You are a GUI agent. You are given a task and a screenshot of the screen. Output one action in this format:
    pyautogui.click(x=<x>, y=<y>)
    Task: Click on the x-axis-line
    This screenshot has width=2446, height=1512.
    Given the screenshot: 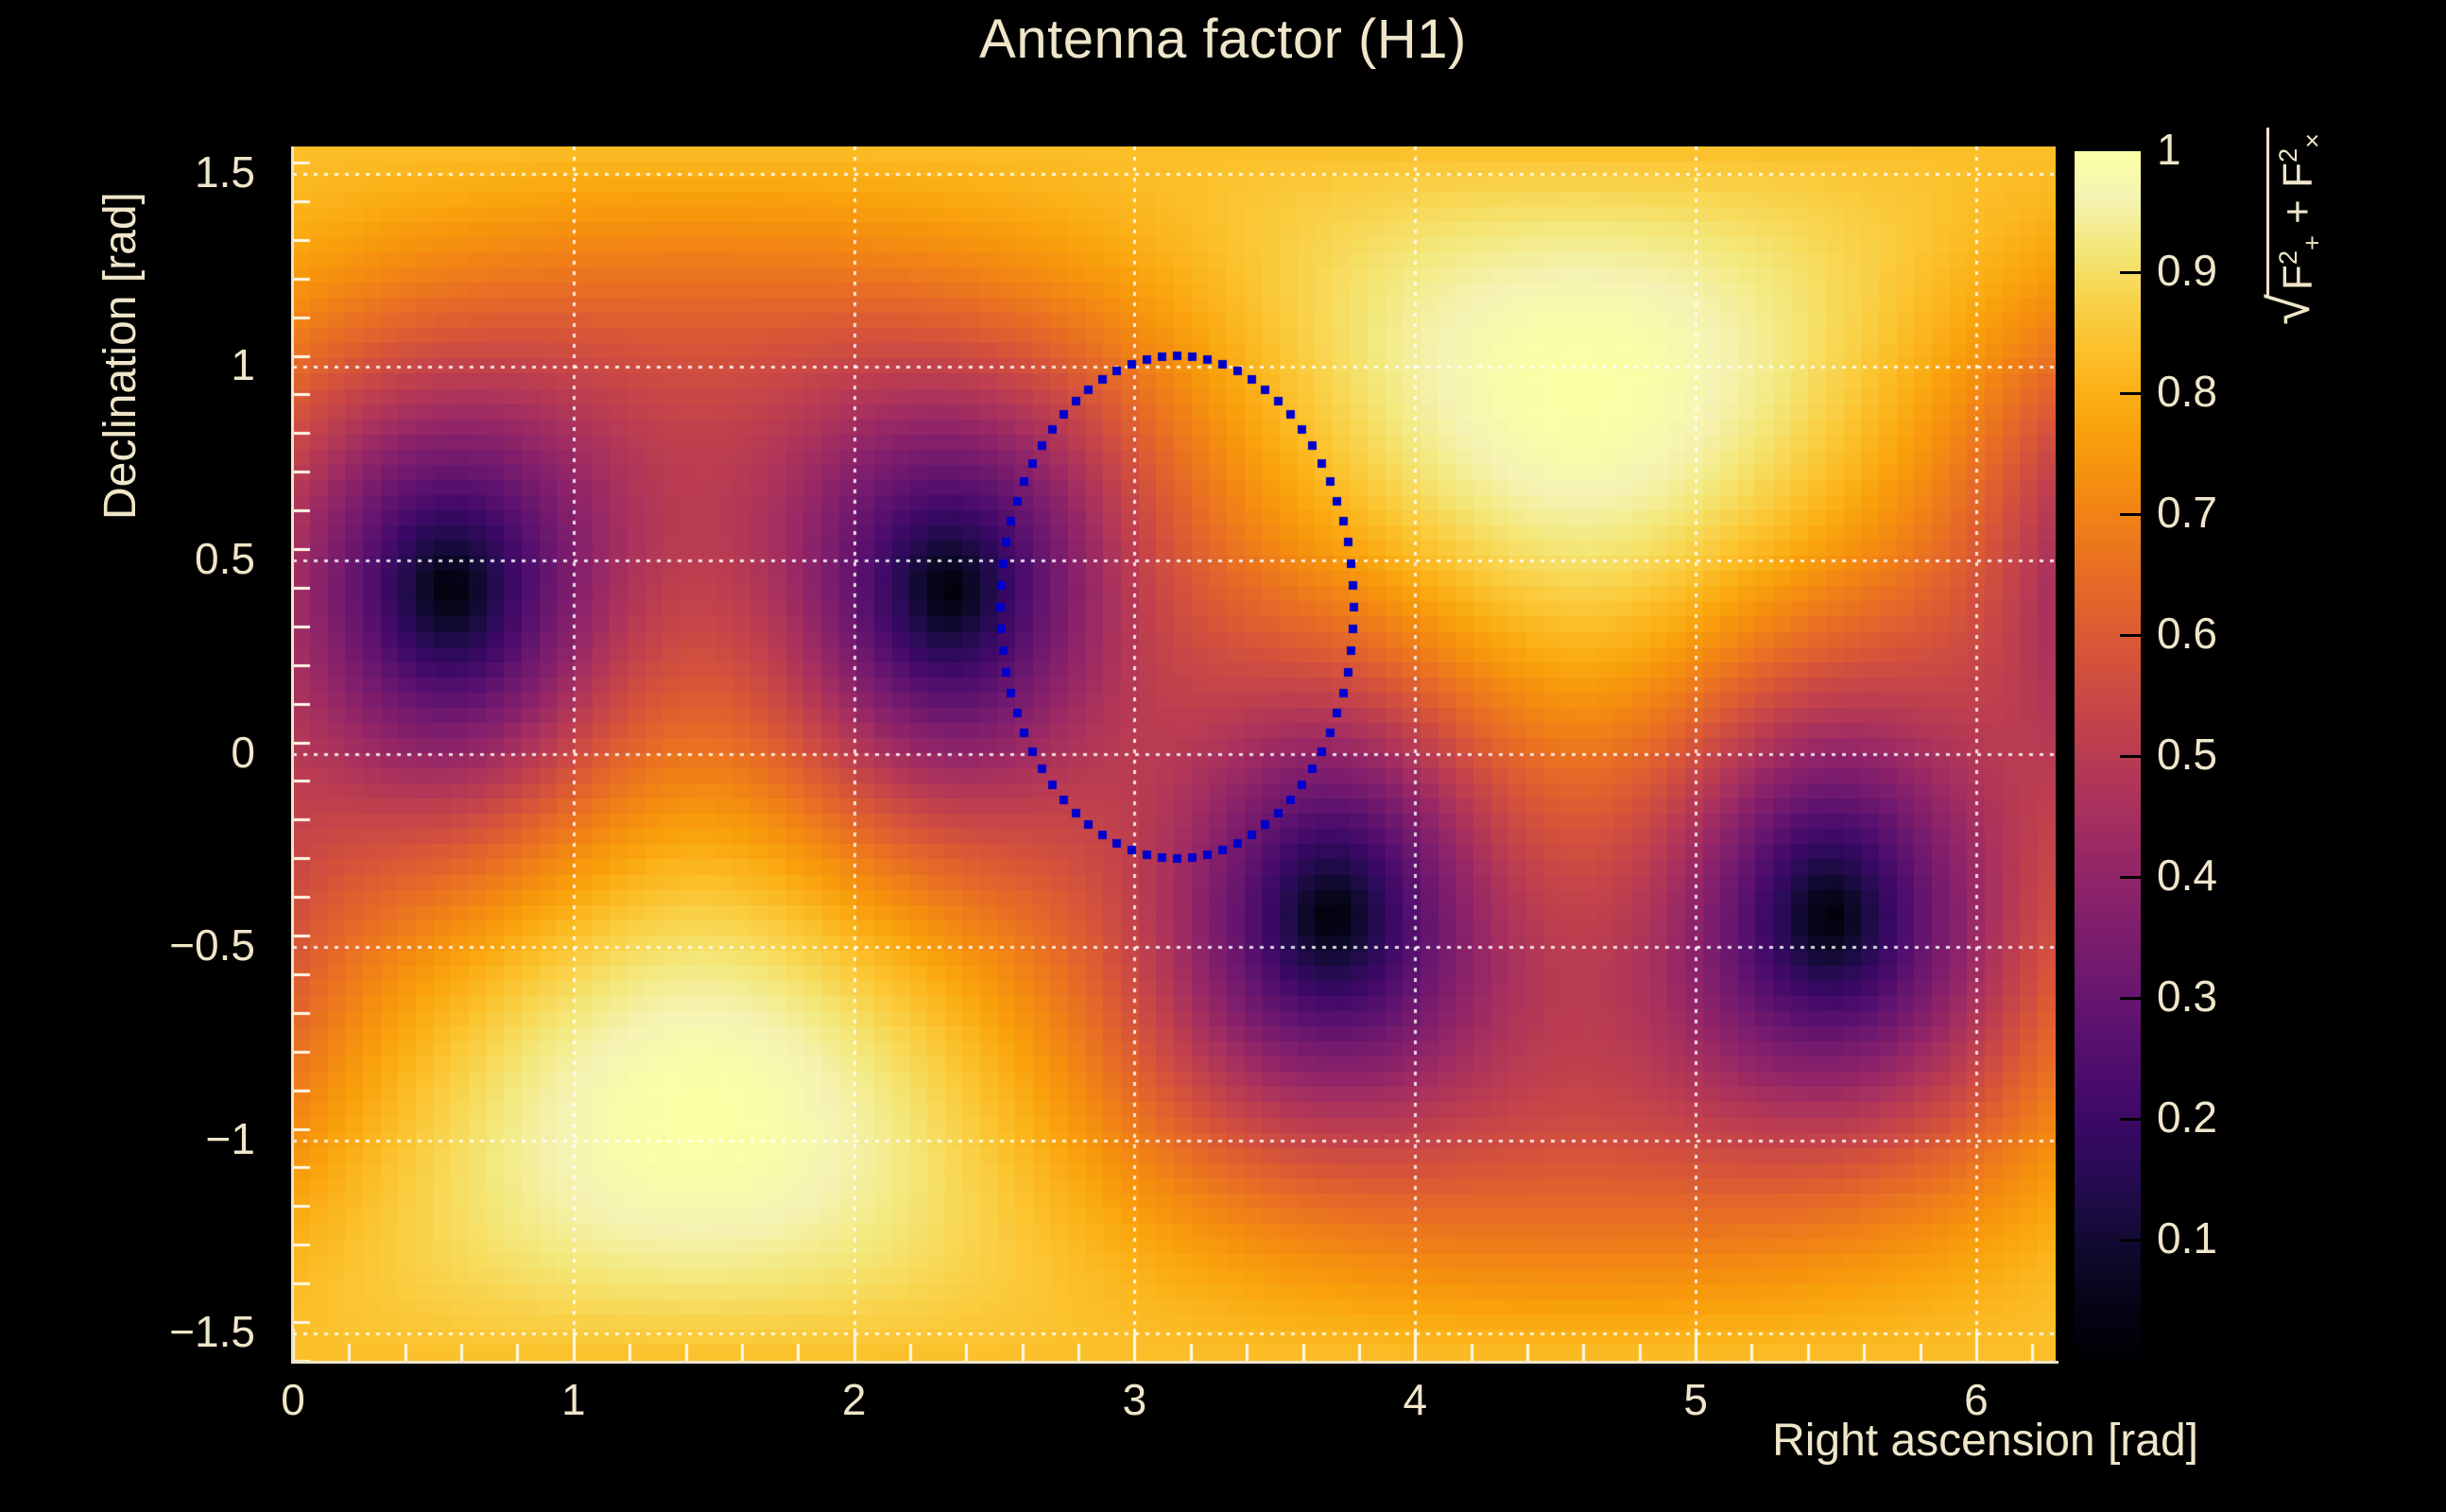 What is the action you would take?
    pyautogui.click(x=1174, y=1362)
    